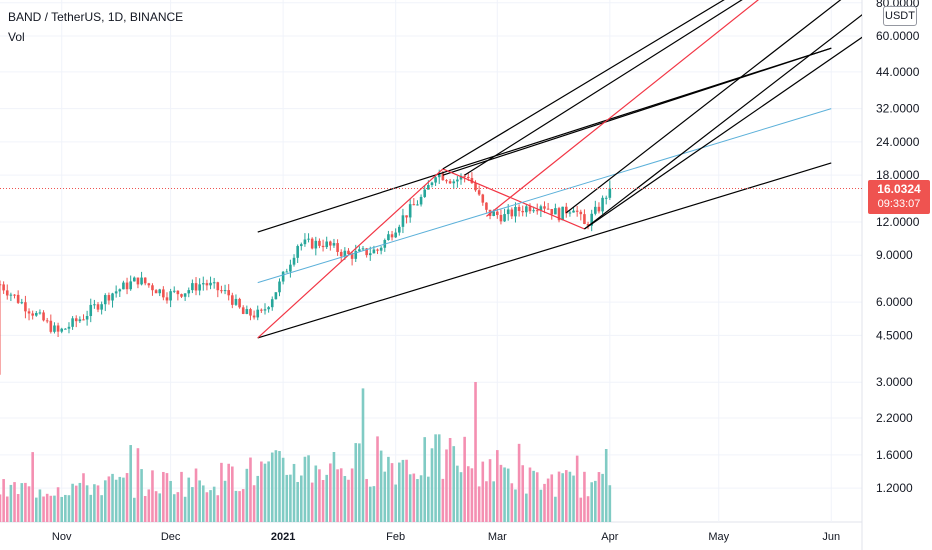  Describe the element at coordinates (718, 537) in the screenshot. I see `time-tick-label: May` at that location.